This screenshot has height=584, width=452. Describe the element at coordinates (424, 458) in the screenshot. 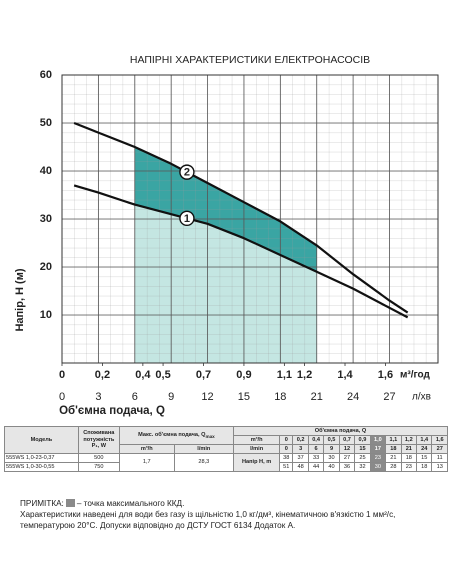

I see `head-value: 15` at that location.